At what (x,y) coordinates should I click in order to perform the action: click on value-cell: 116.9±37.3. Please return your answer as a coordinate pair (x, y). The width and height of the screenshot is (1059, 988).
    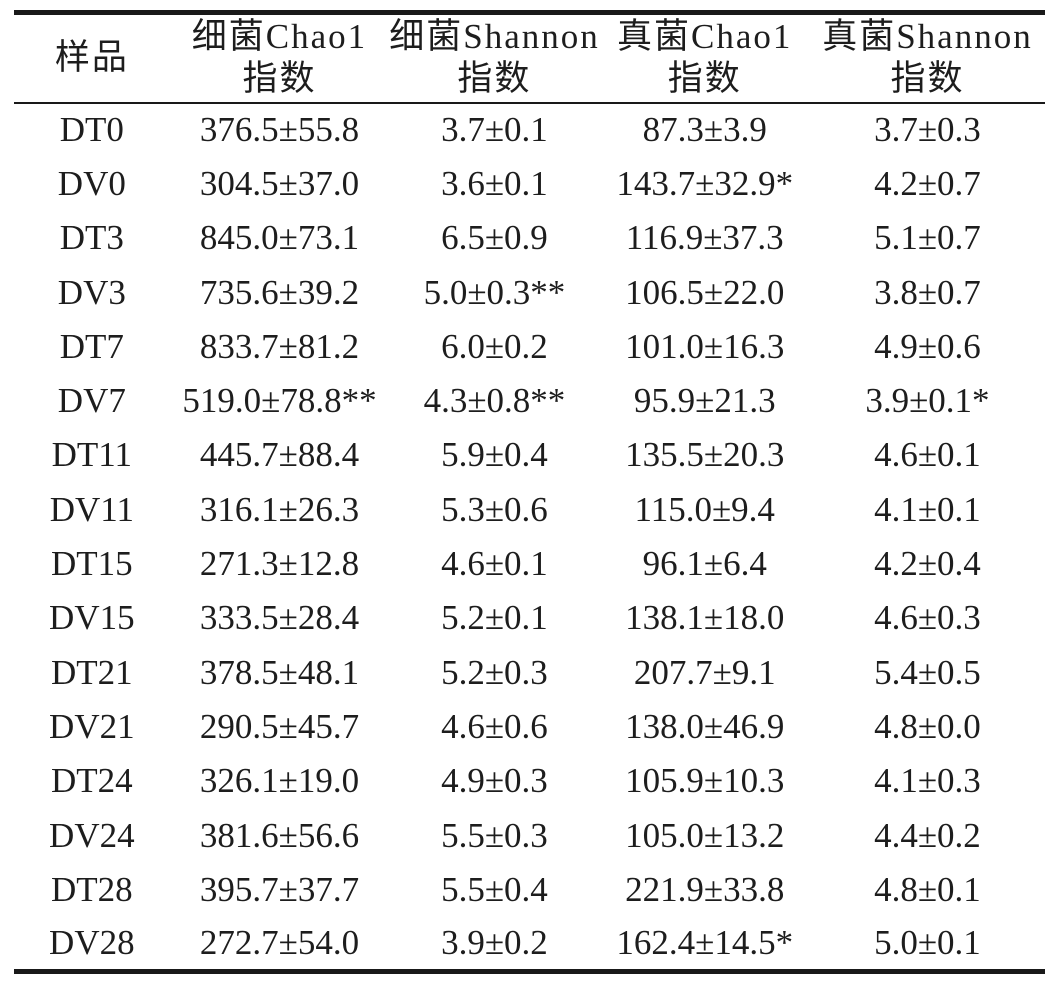
    Looking at the image, I should click on (704, 238).